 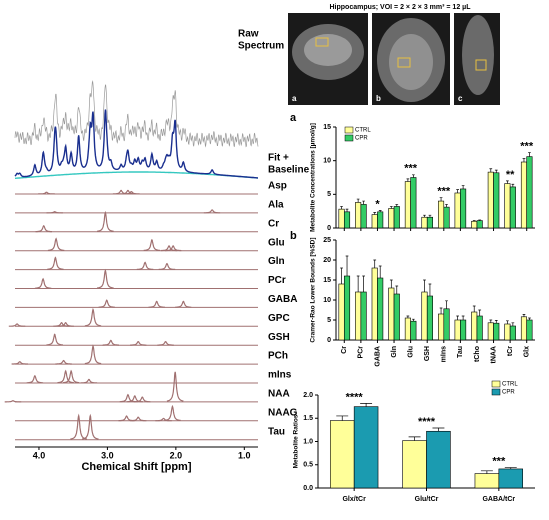 I want to click on x-tick-label: 4.0, so click(x=39, y=455).